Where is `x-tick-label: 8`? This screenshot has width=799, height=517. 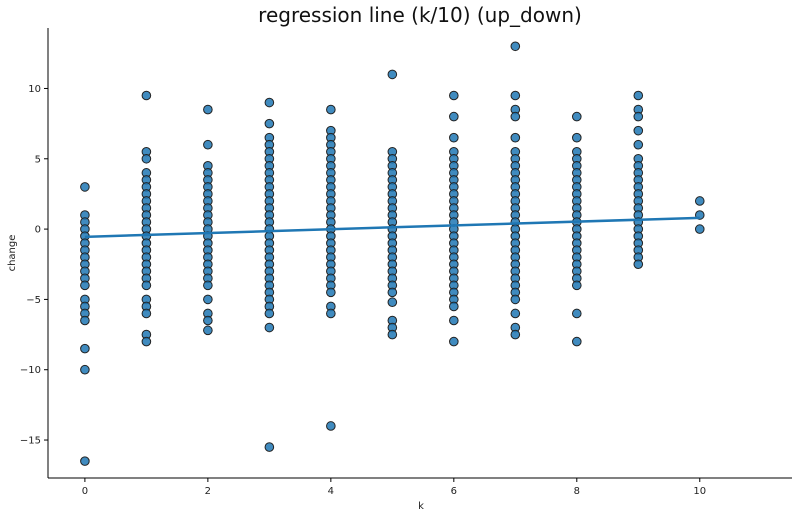 x-tick-label: 8 is located at coordinates (577, 491).